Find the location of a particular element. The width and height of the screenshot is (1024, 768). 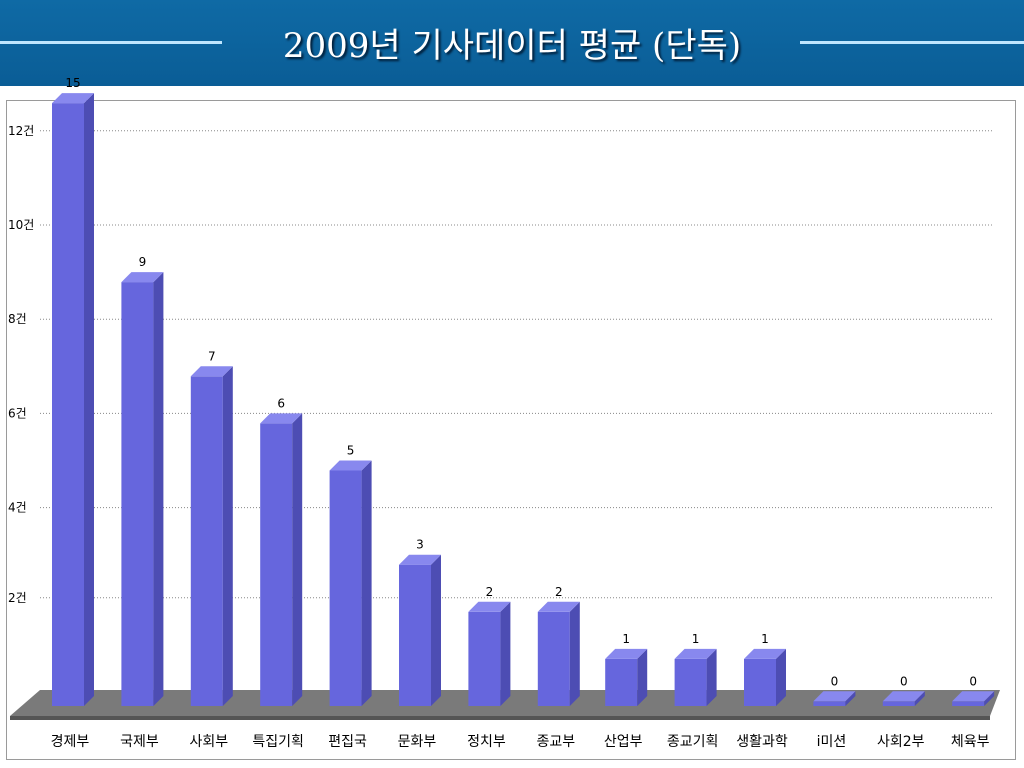

category-label: 종교부 is located at coordinates (555, 742).